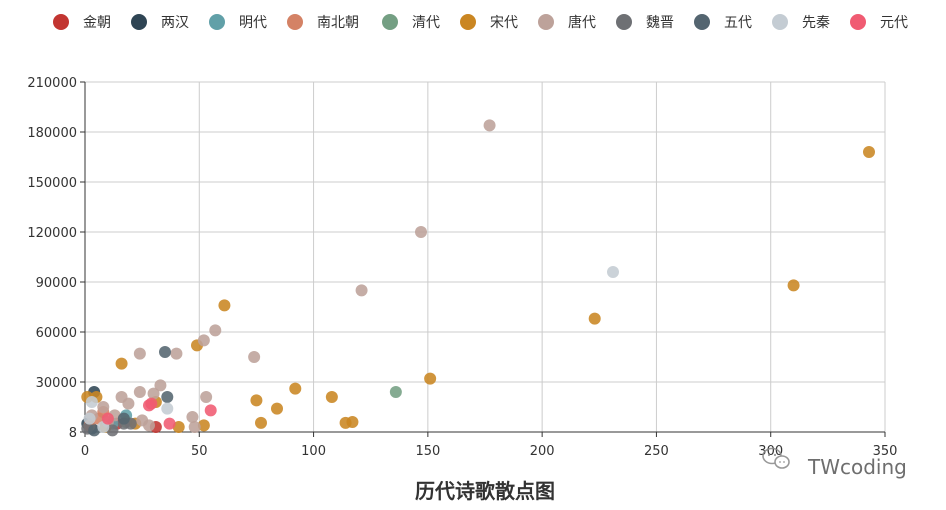 This screenshot has width=946, height=510. Describe the element at coordinates (582, 22) in the screenshot. I see `legend-label: 唐代` at that location.